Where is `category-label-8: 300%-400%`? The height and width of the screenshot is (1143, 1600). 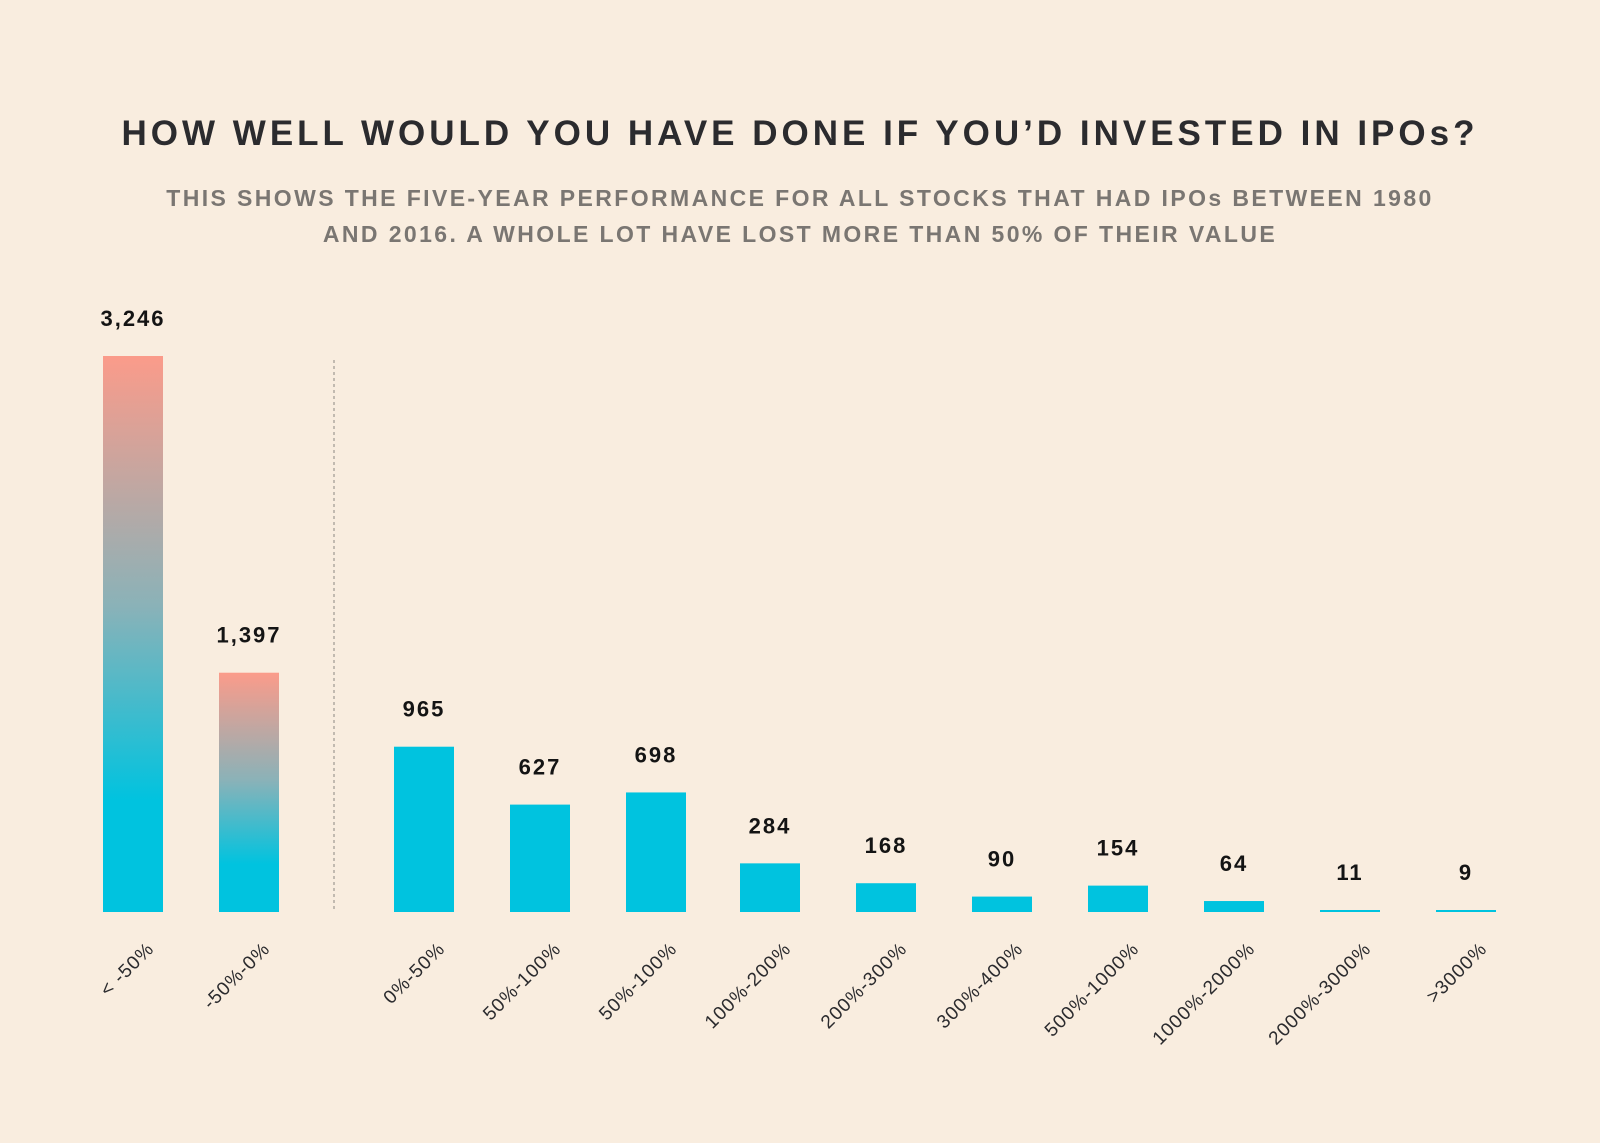 category-label-8: 300%-400% is located at coordinates (980, 986).